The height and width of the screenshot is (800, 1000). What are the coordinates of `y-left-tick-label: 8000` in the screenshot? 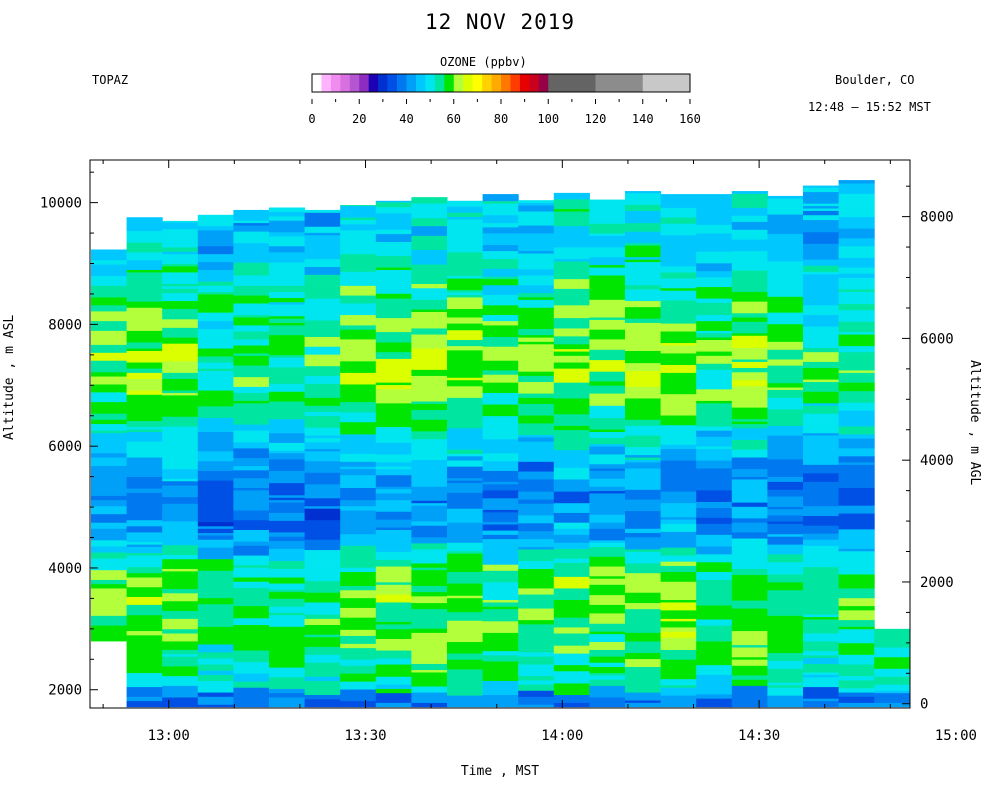 It's located at (65, 325).